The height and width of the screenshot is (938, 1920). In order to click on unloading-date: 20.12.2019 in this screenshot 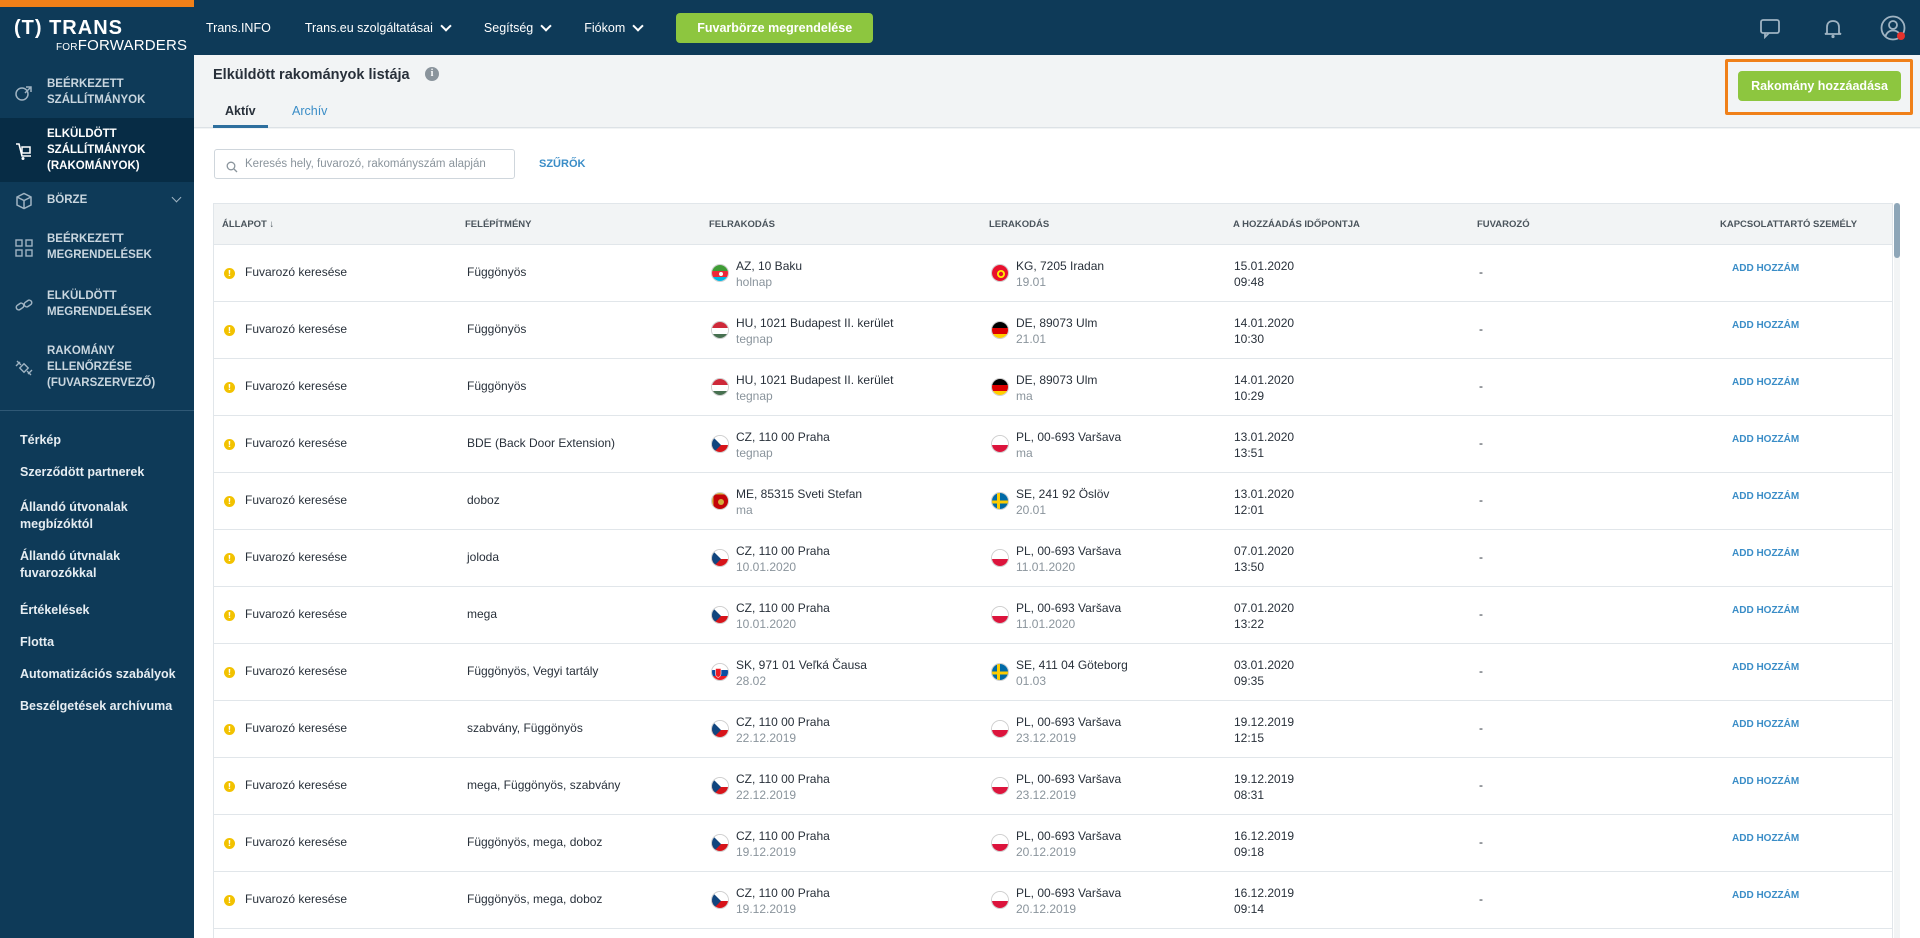, I will do `click(1046, 852)`.